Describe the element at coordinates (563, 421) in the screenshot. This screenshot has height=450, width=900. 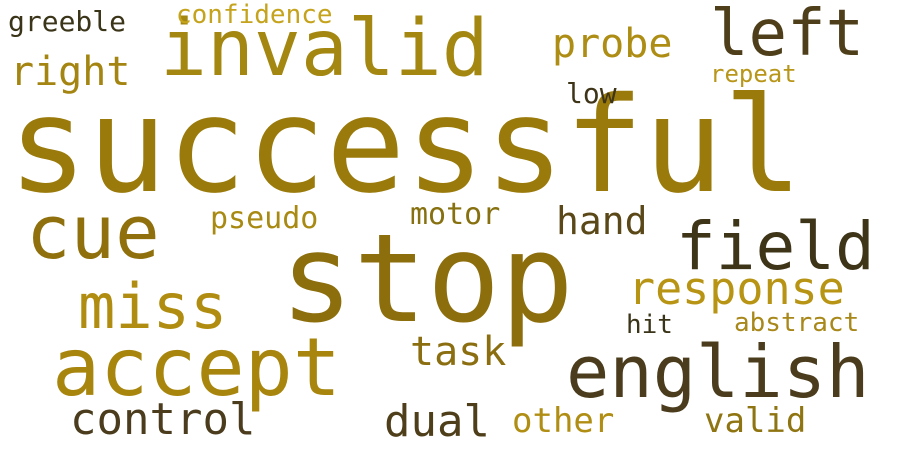
I see `word-other: other` at that location.